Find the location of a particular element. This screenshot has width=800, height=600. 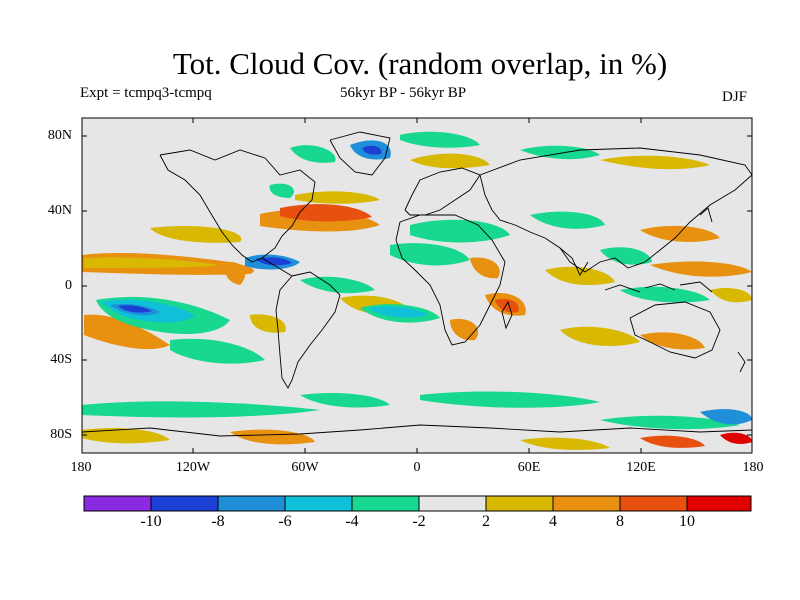

lat-label-40s: 40S is located at coordinates (61, 359).